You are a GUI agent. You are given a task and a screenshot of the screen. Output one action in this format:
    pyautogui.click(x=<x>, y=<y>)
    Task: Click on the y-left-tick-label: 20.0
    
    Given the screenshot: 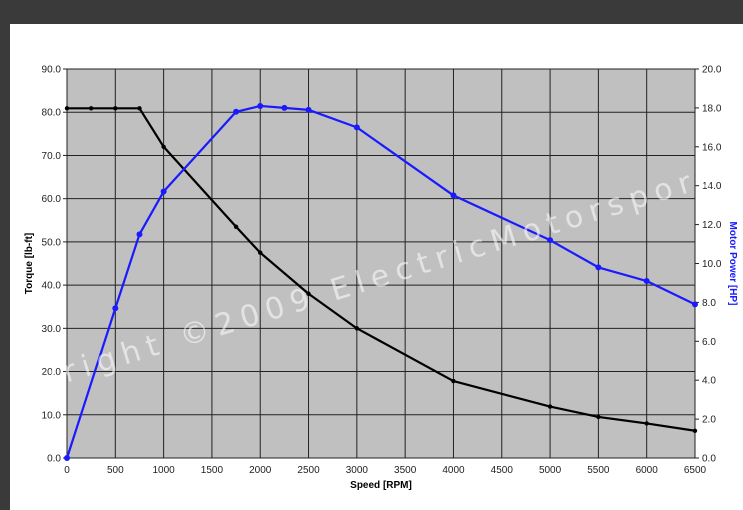 What is the action you would take?
    pyautogui.click(x=52, y=372)
    